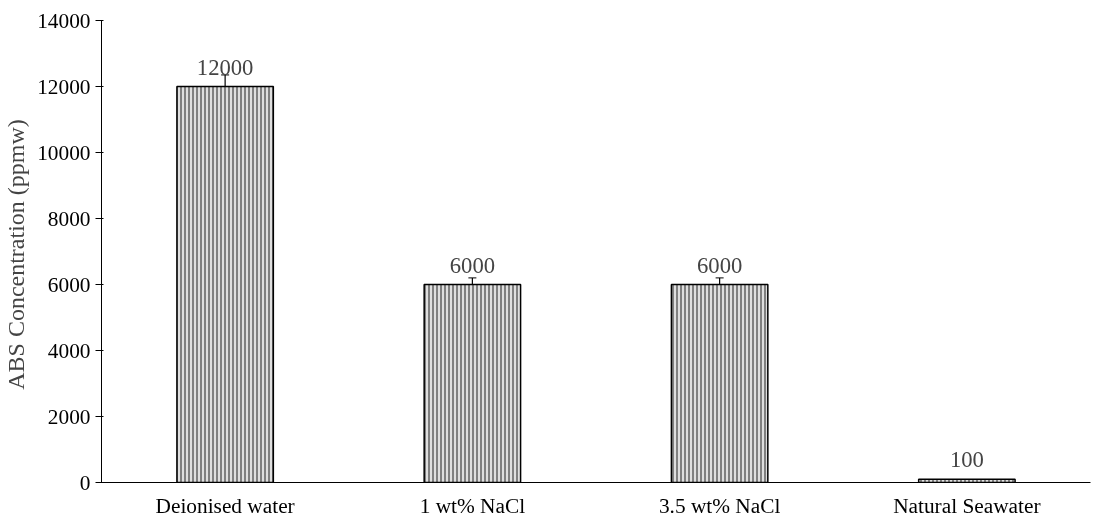 This screenshot has height=525, width=1104. What do you see at coordinates (69, 218) in the screenshot?
I see `y-tick-label: 8000` at bounding box center [69, 218].